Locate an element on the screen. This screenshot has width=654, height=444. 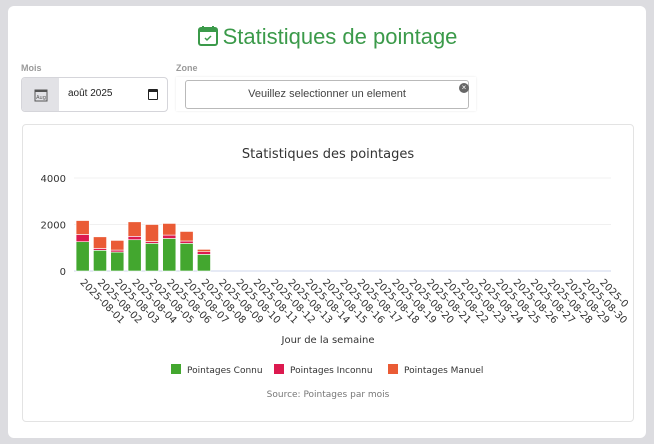
legend-item: Pointages Connu is located at coordinates (225, 371).